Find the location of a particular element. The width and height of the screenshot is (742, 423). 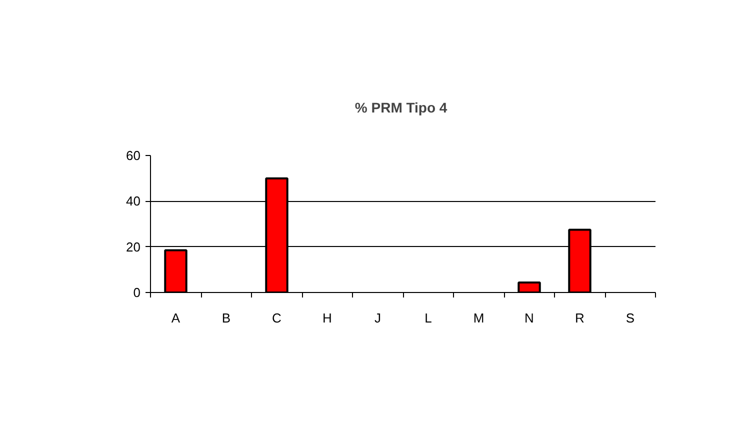

x-tick-label: J is located at coordinates (377, 318).